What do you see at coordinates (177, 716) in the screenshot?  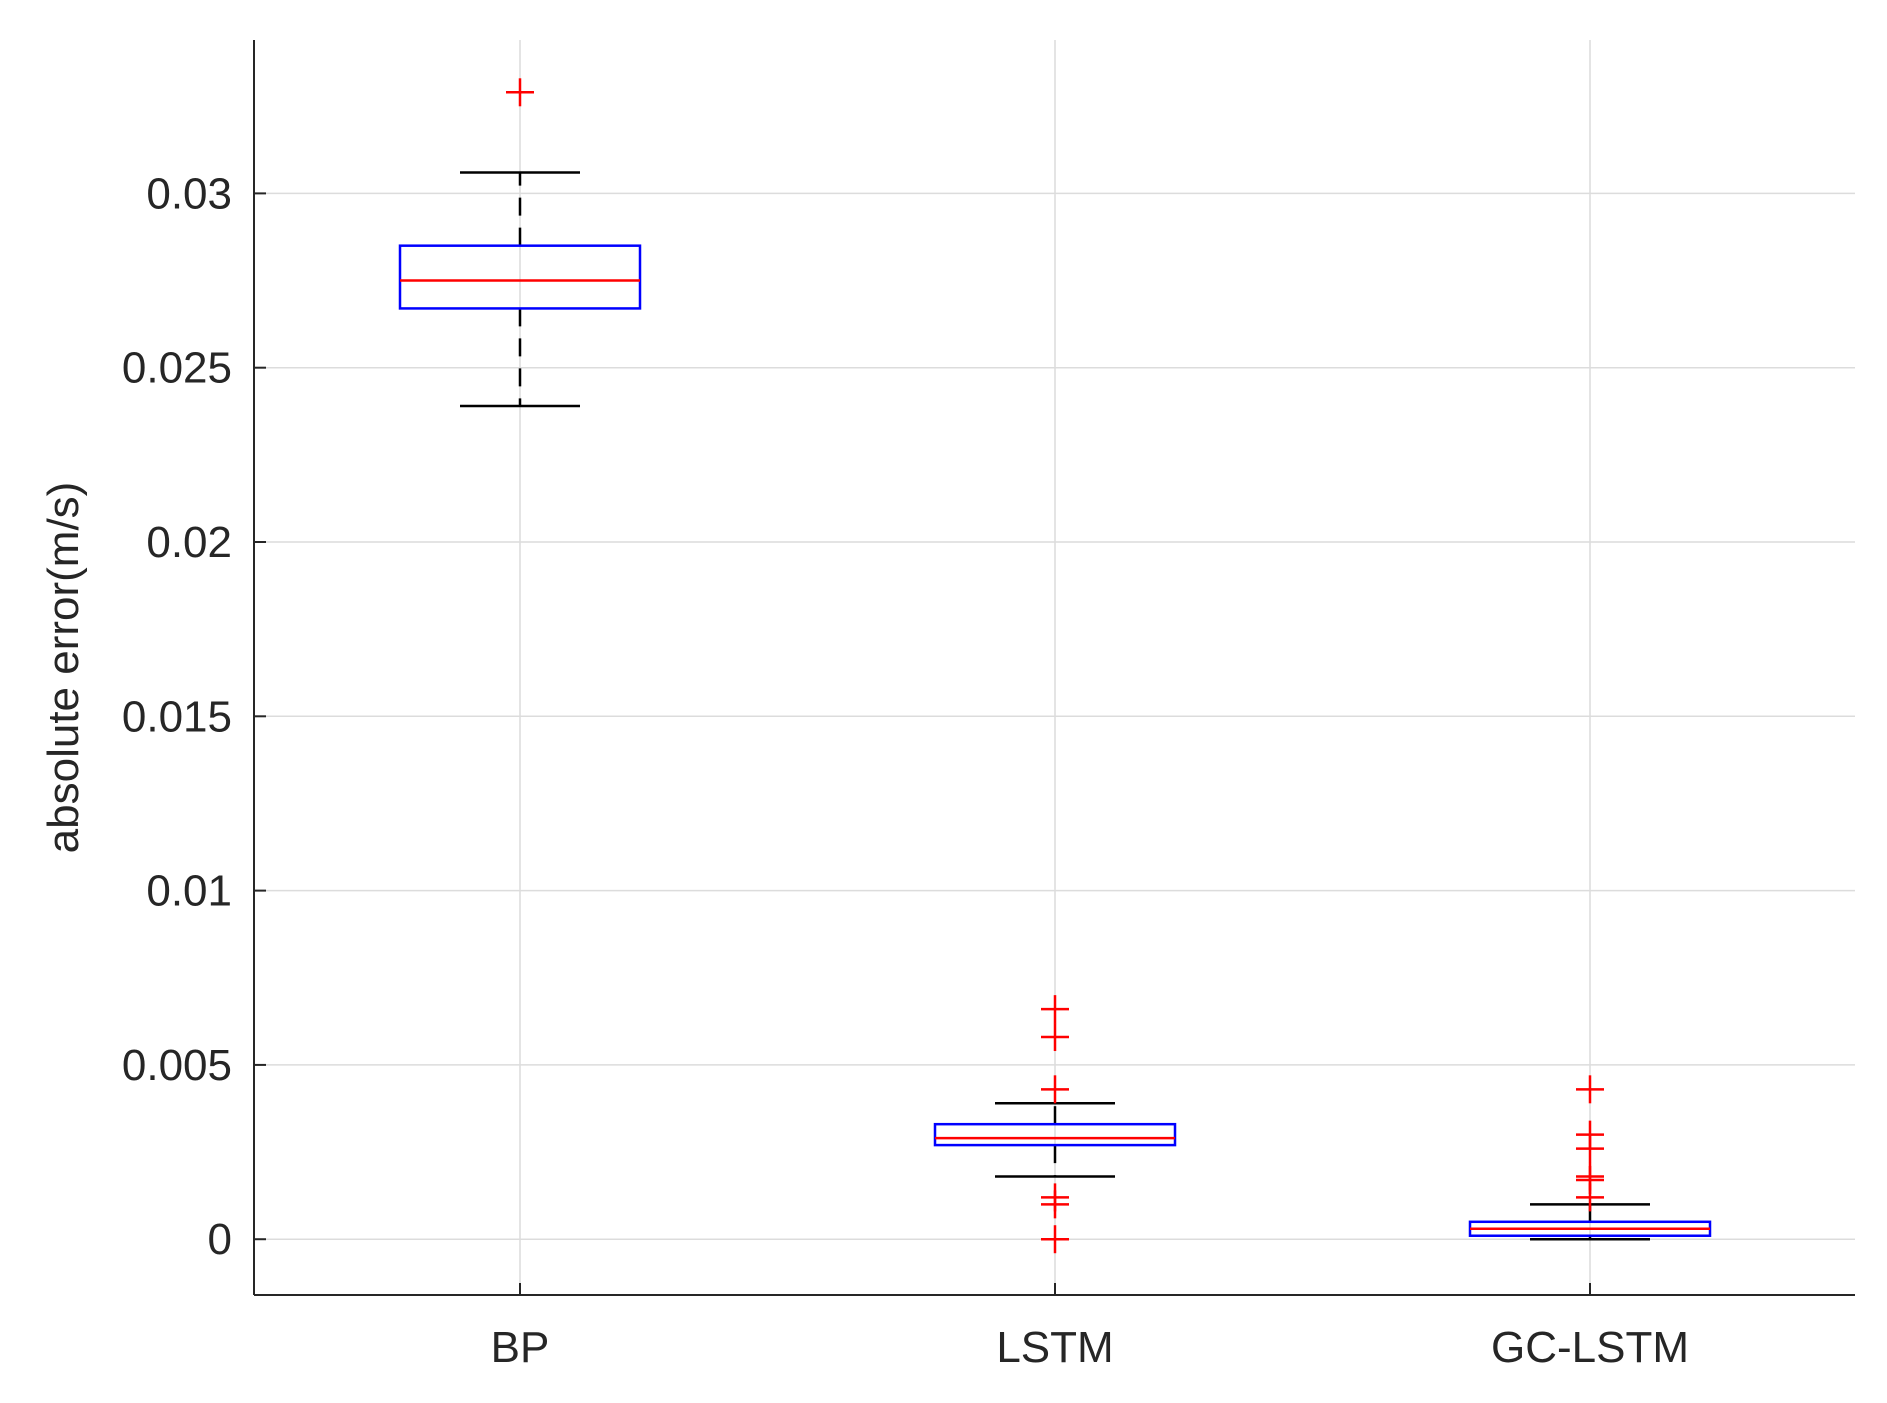 I see `y-tick-label: 0.015` at bounding box center [177, 716].